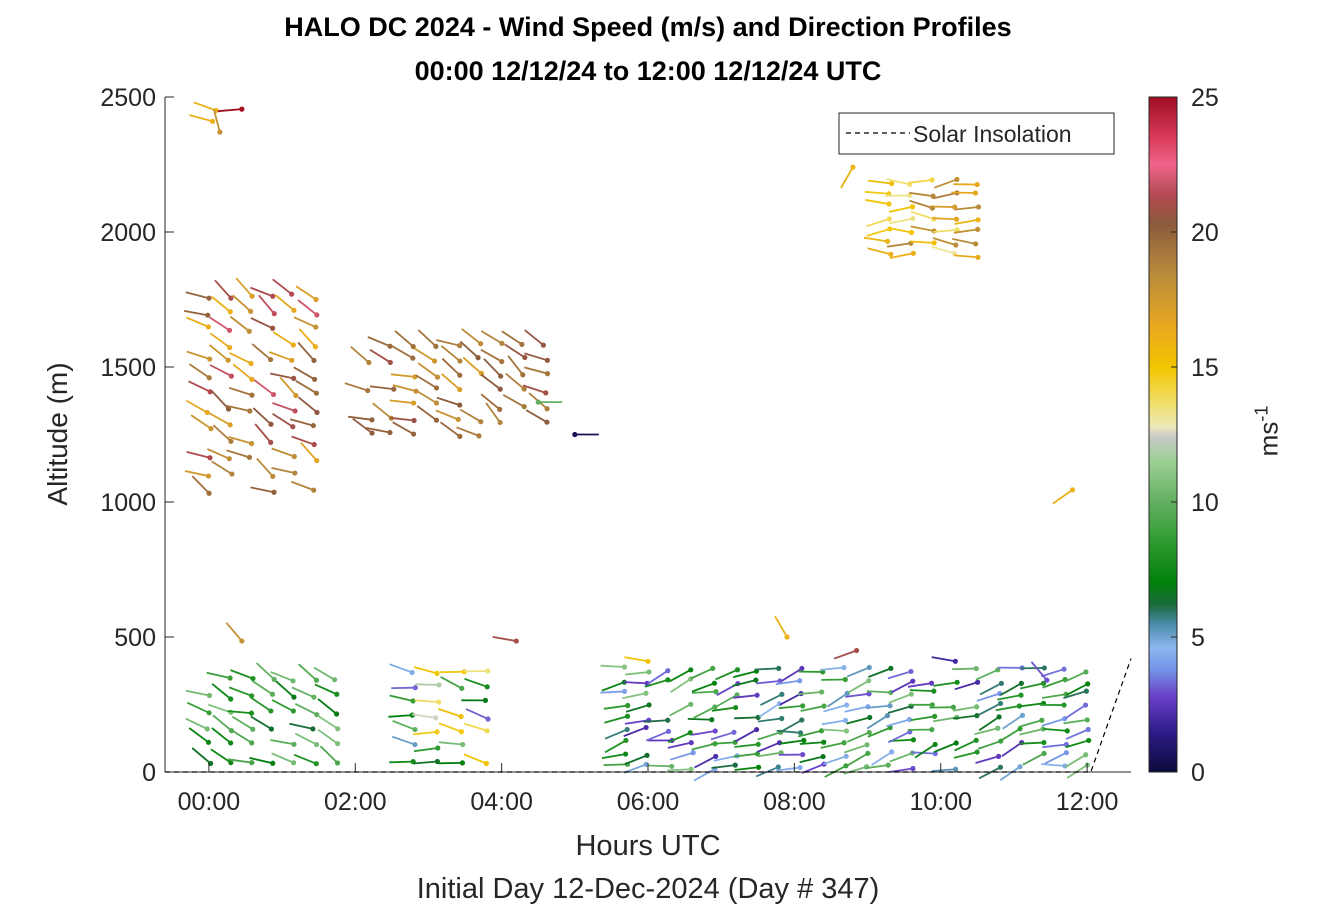 This screenshot has height=911, width=1343. Describe the element at coordinates (1198, 638) in the screenshot. I see `colorbar-tick-label: 5` at that location.